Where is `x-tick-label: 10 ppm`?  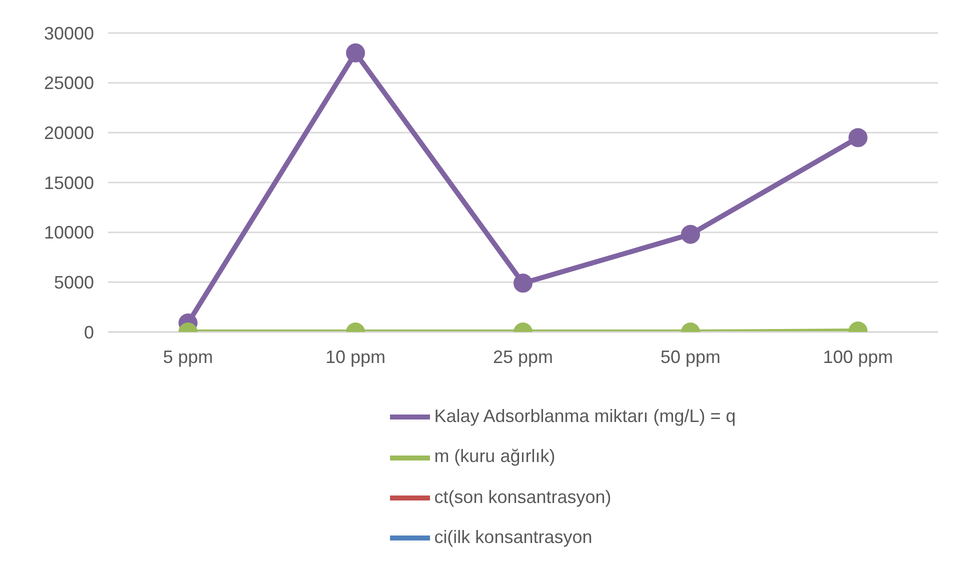
x-tick-label: 10 ppm is located at coordinates (355, 356).